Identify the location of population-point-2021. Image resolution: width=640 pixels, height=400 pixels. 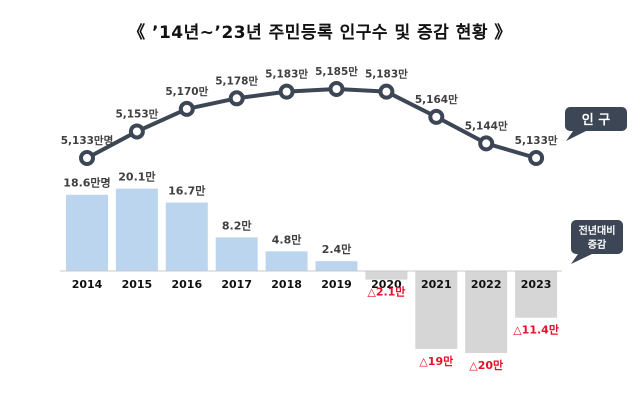
(436, 116).